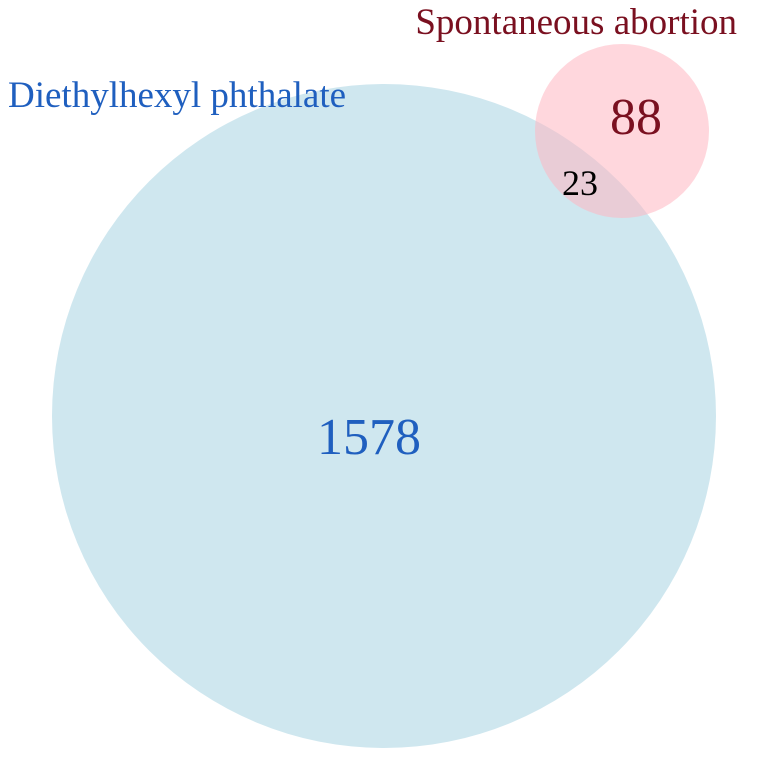  I want to click on intersection-count: 23, so click(580, 183).